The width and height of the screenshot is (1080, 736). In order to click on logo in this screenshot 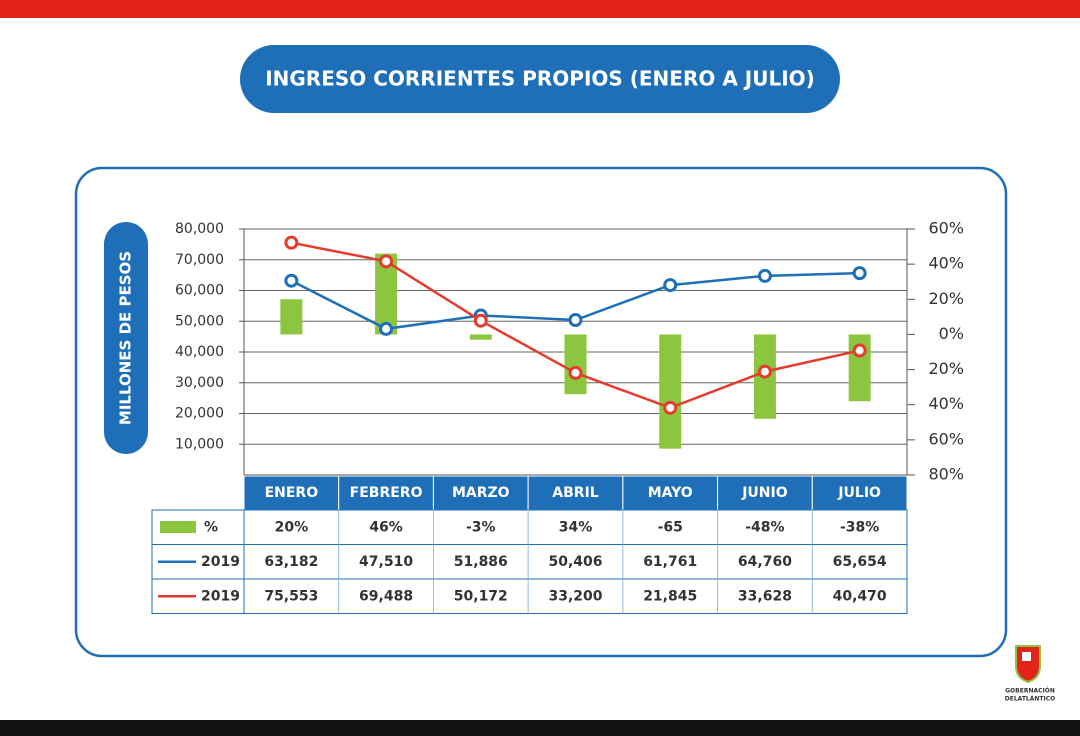, I will do `click(1028, 664)`.